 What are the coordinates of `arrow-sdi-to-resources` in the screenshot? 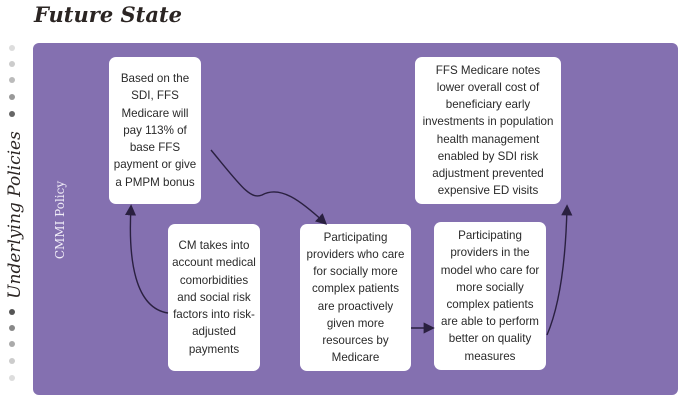 It's located at (269, 187).